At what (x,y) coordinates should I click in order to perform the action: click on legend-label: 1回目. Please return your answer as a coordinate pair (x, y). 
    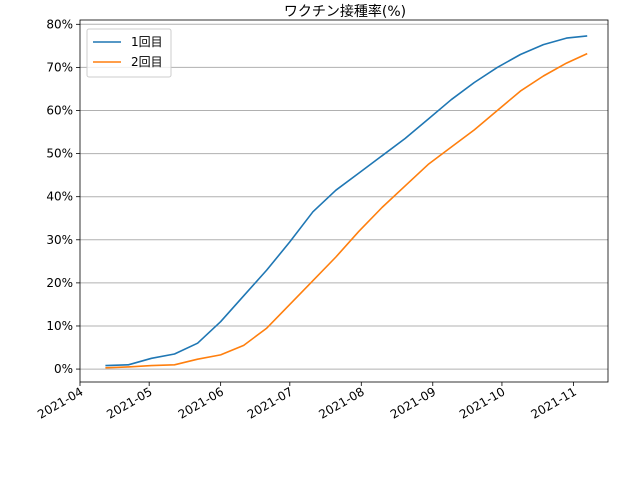
    Looking at the image, I should click on (147, 42).